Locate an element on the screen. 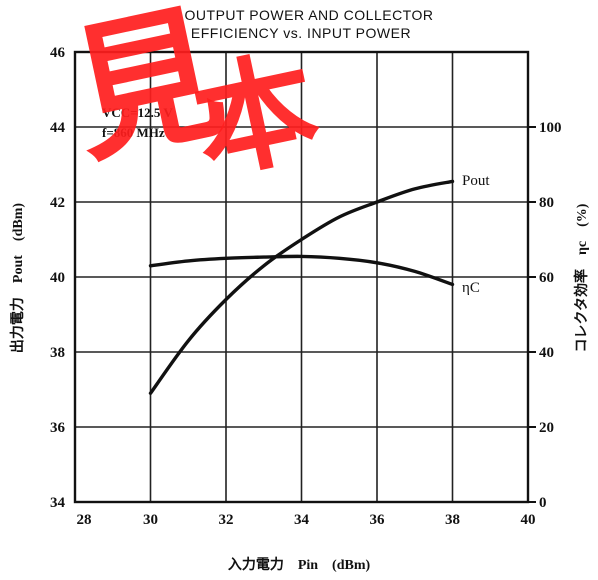  y-axis-label: 出力電力 Pout (dBm) is located at coordinates (17, 278).